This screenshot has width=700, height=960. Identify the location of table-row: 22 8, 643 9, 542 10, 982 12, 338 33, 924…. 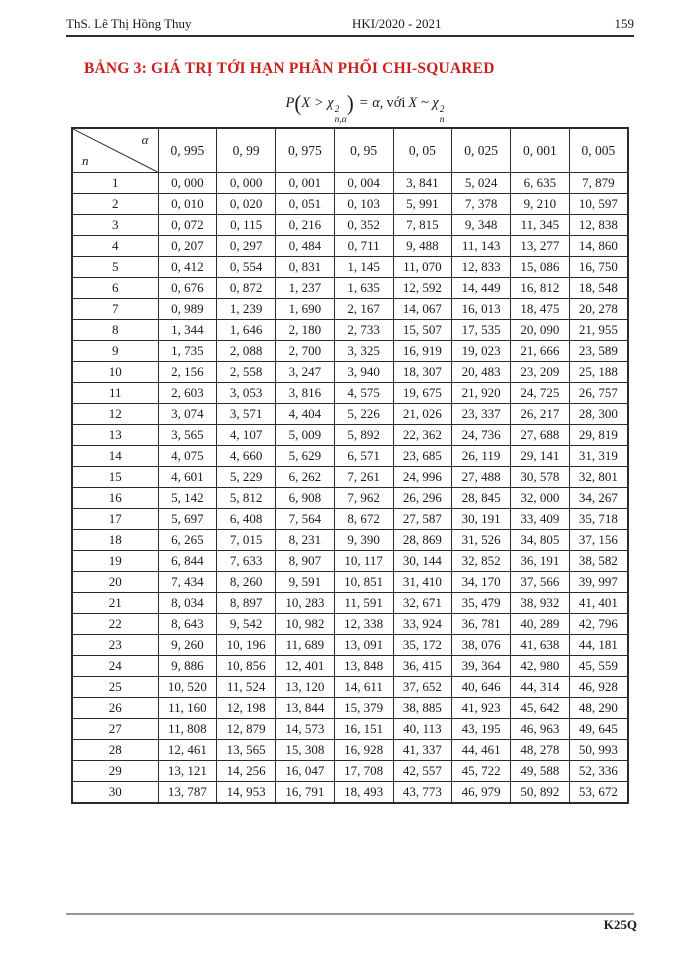
(350, 624).